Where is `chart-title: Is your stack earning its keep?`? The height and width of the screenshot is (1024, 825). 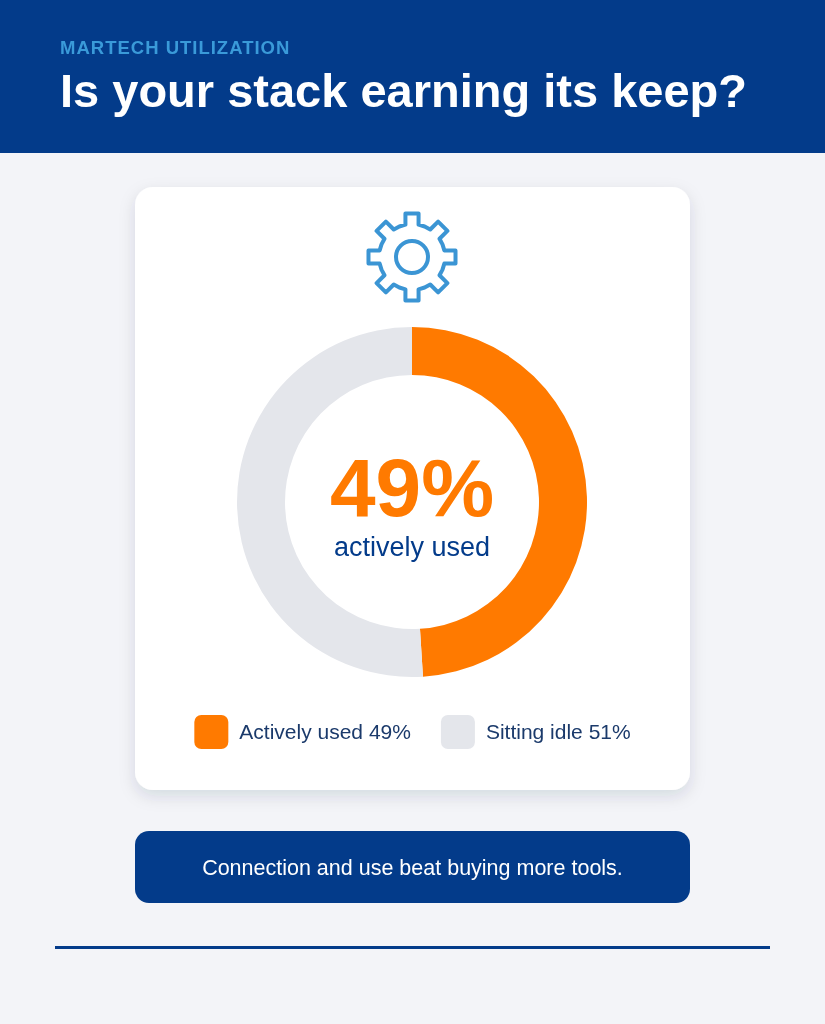
chart-title: Is your stack earning its keep? is located at coordinates (403, 90).